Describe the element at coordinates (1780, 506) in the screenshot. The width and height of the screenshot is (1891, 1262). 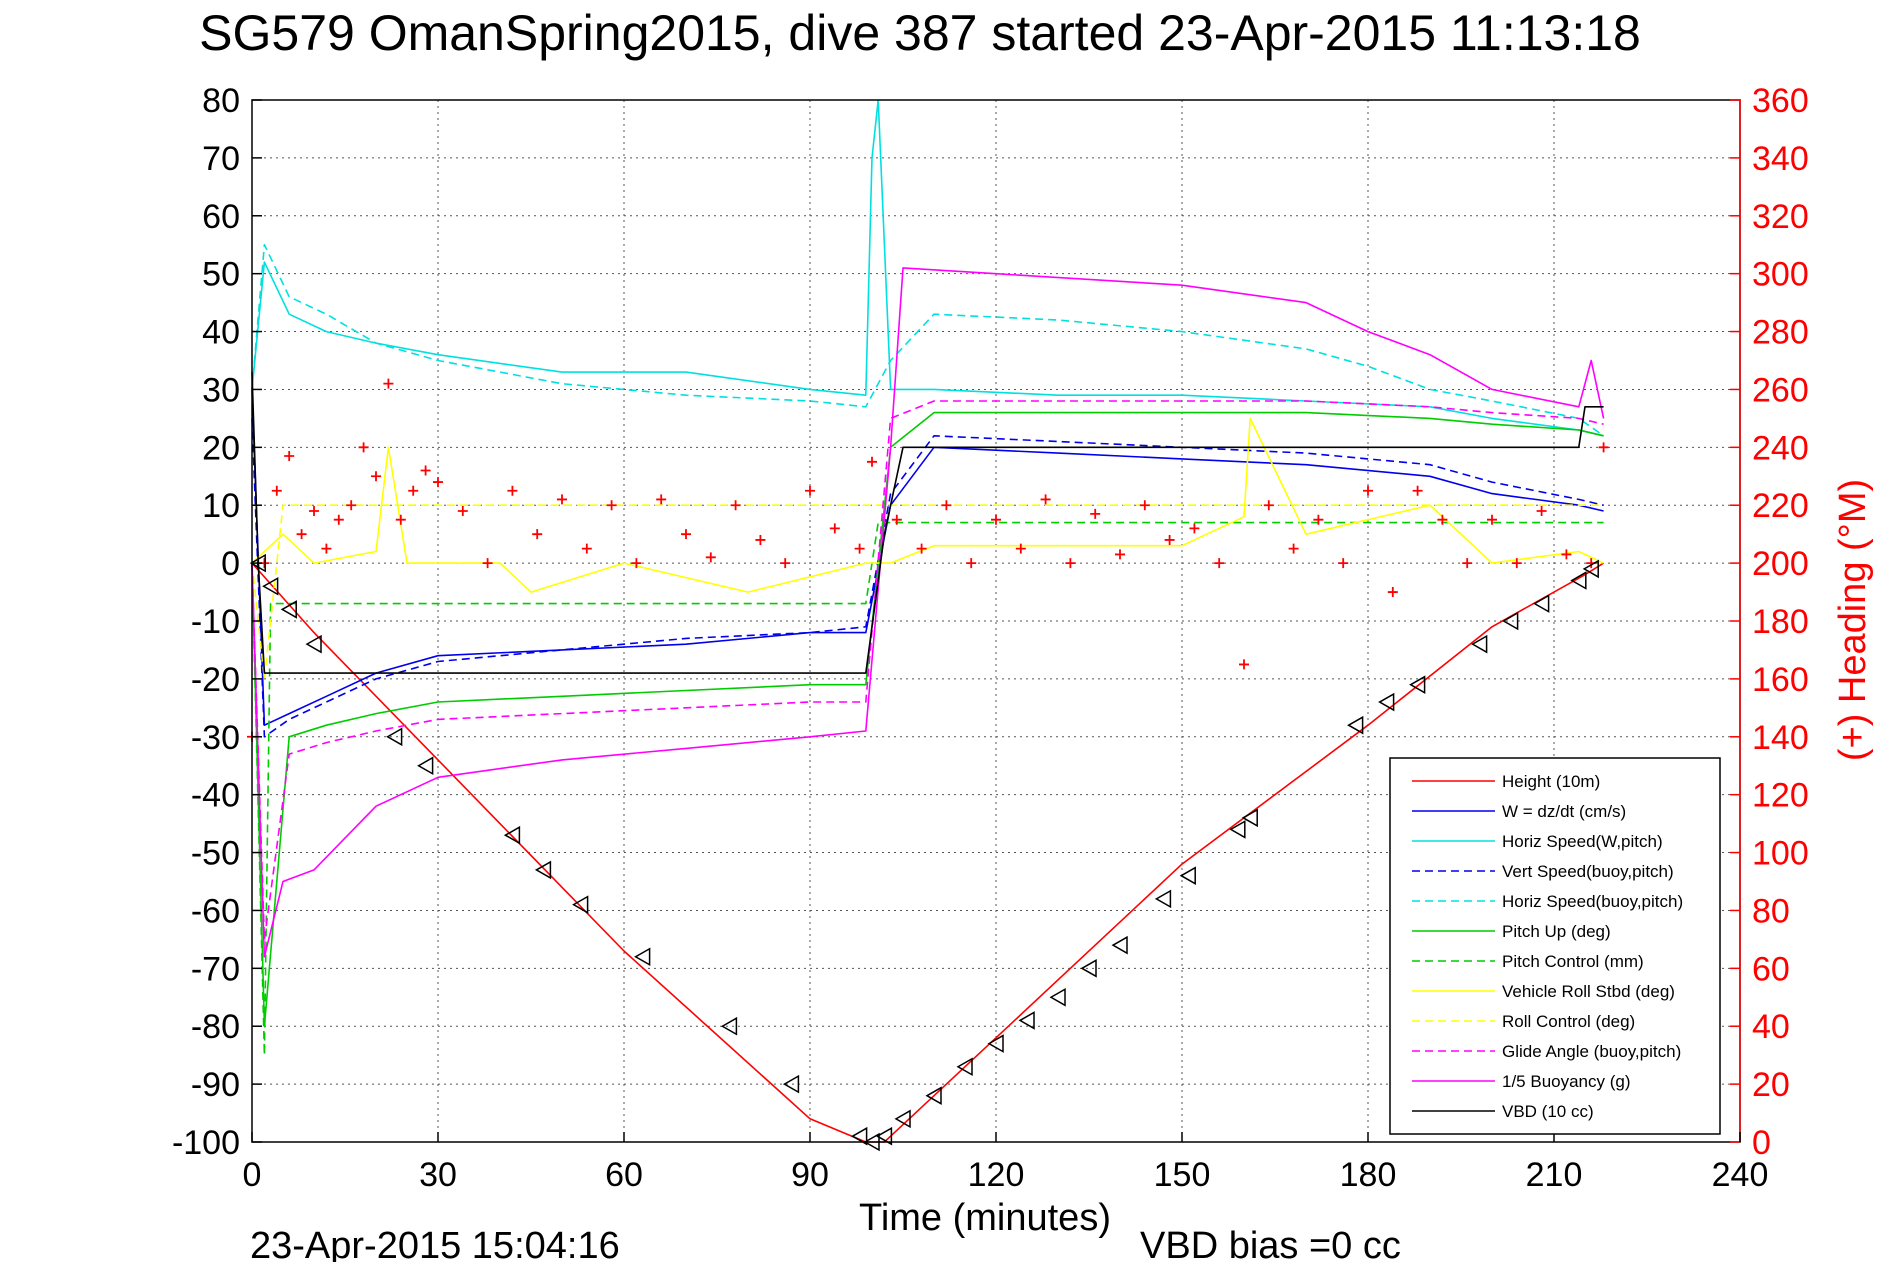
I see `y2-tick-label: 220` at that location.